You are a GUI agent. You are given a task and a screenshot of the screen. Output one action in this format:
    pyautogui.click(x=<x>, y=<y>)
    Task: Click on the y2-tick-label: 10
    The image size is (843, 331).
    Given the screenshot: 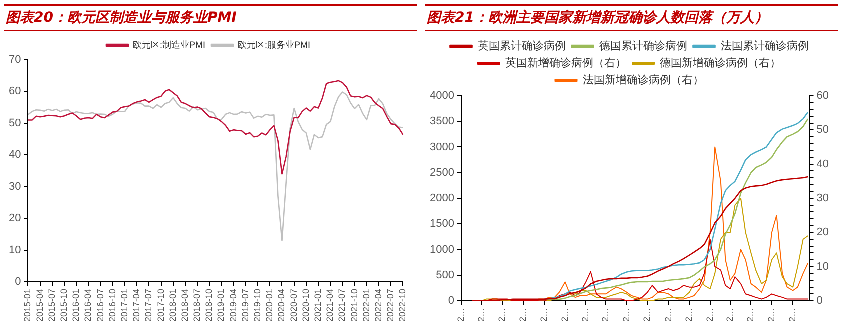 What is the action you would take?
    pyautogui.click(x=823, y=266)
    